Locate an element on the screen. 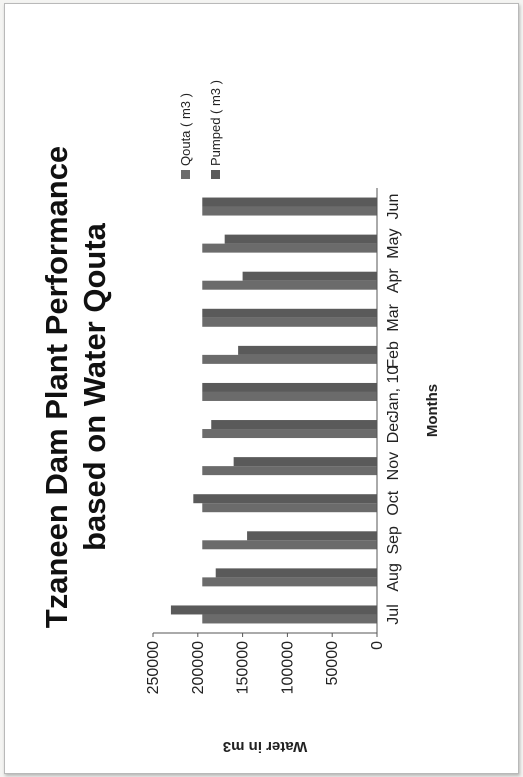 Image resolution: width=523 pixels, height=777 pixels. x-tick-label: Mar is located at coordinates (393, 317).